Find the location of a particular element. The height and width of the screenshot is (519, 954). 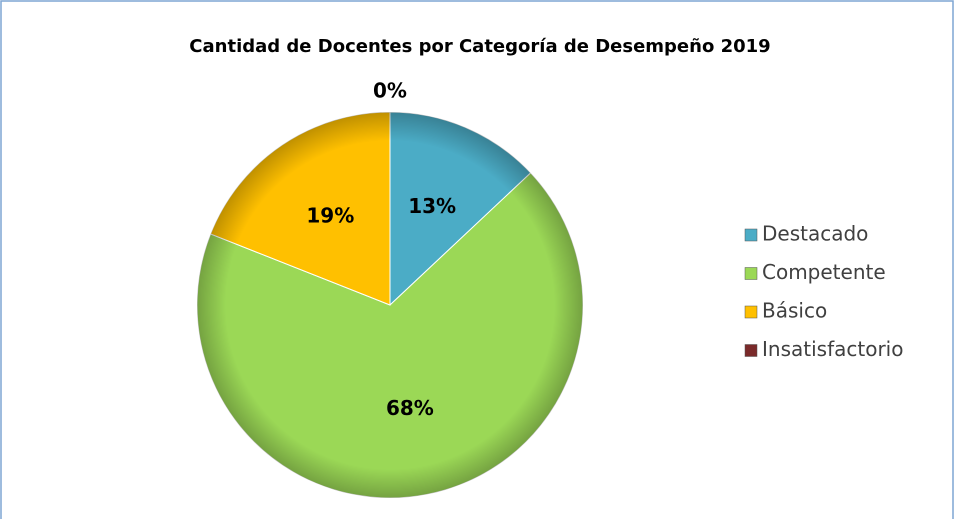

legend: Destacado Competente Básico Insatisfactorio is located at coordinates (823, 291).